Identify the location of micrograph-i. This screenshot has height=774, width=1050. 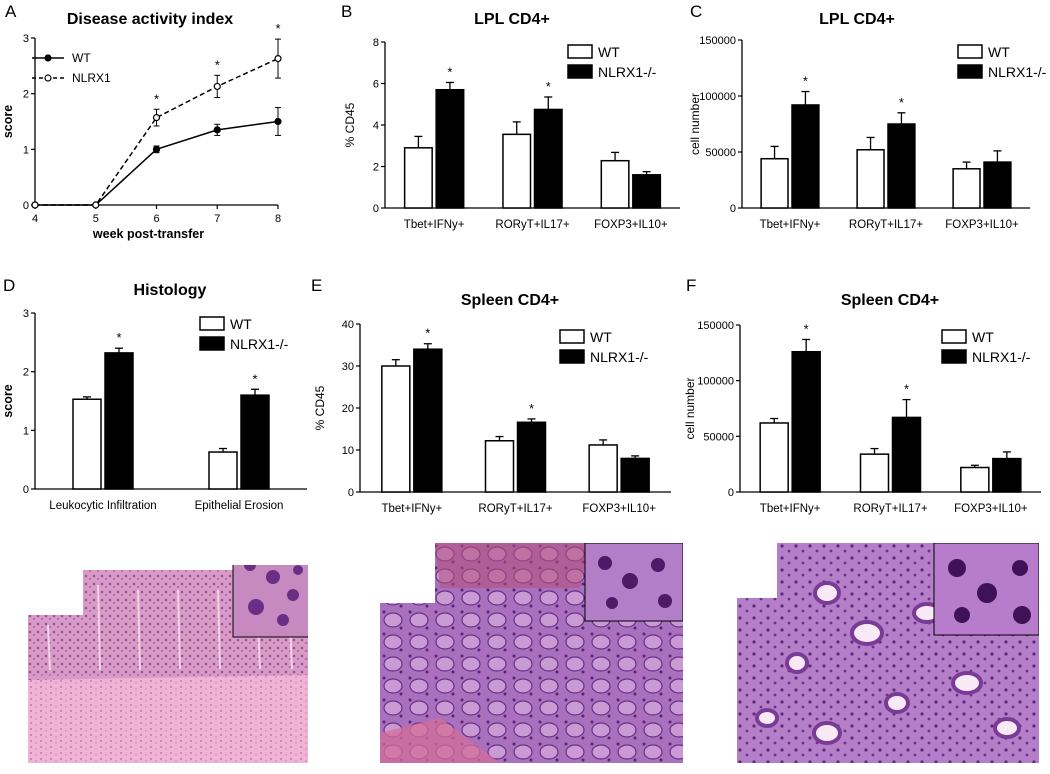
(888, 653).